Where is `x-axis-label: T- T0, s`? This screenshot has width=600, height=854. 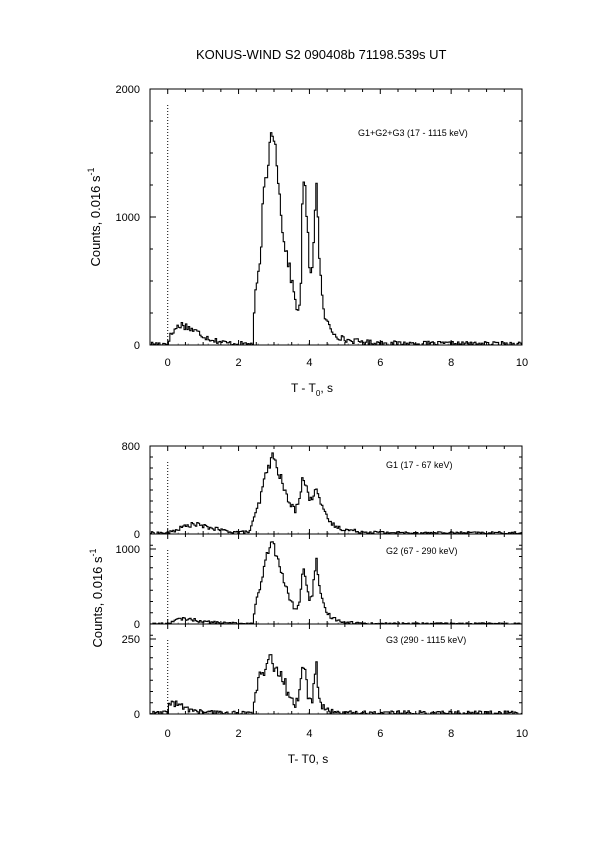
x-axis-label: T- T0, s is located at coordinates (308, 759).